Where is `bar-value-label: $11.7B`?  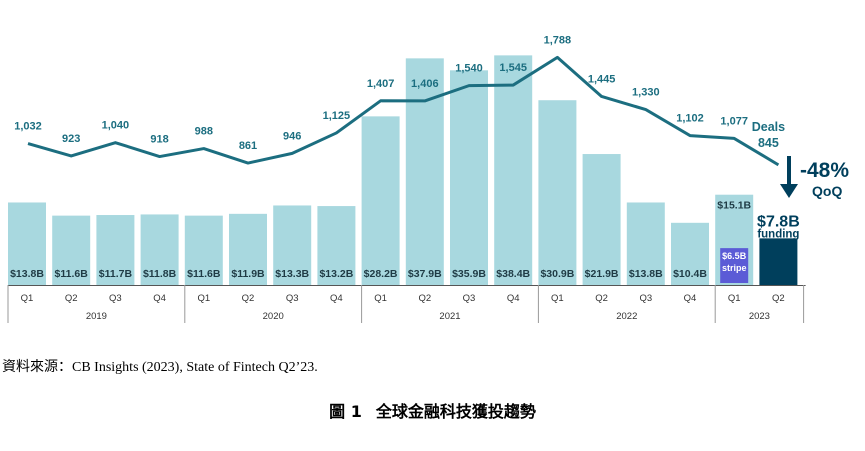 bar-value-label: $11.7B is located at coordinates (116, 274).